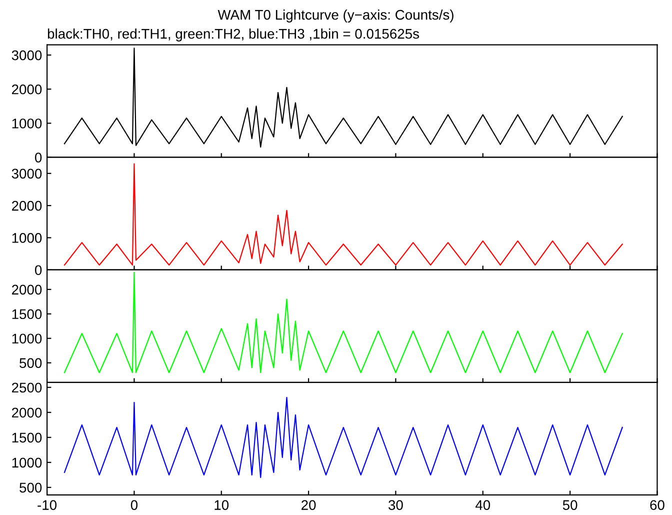  Describe the element at coordinates (134, 505) in the screenshot. I see `x-tick-label: 0` at that location.